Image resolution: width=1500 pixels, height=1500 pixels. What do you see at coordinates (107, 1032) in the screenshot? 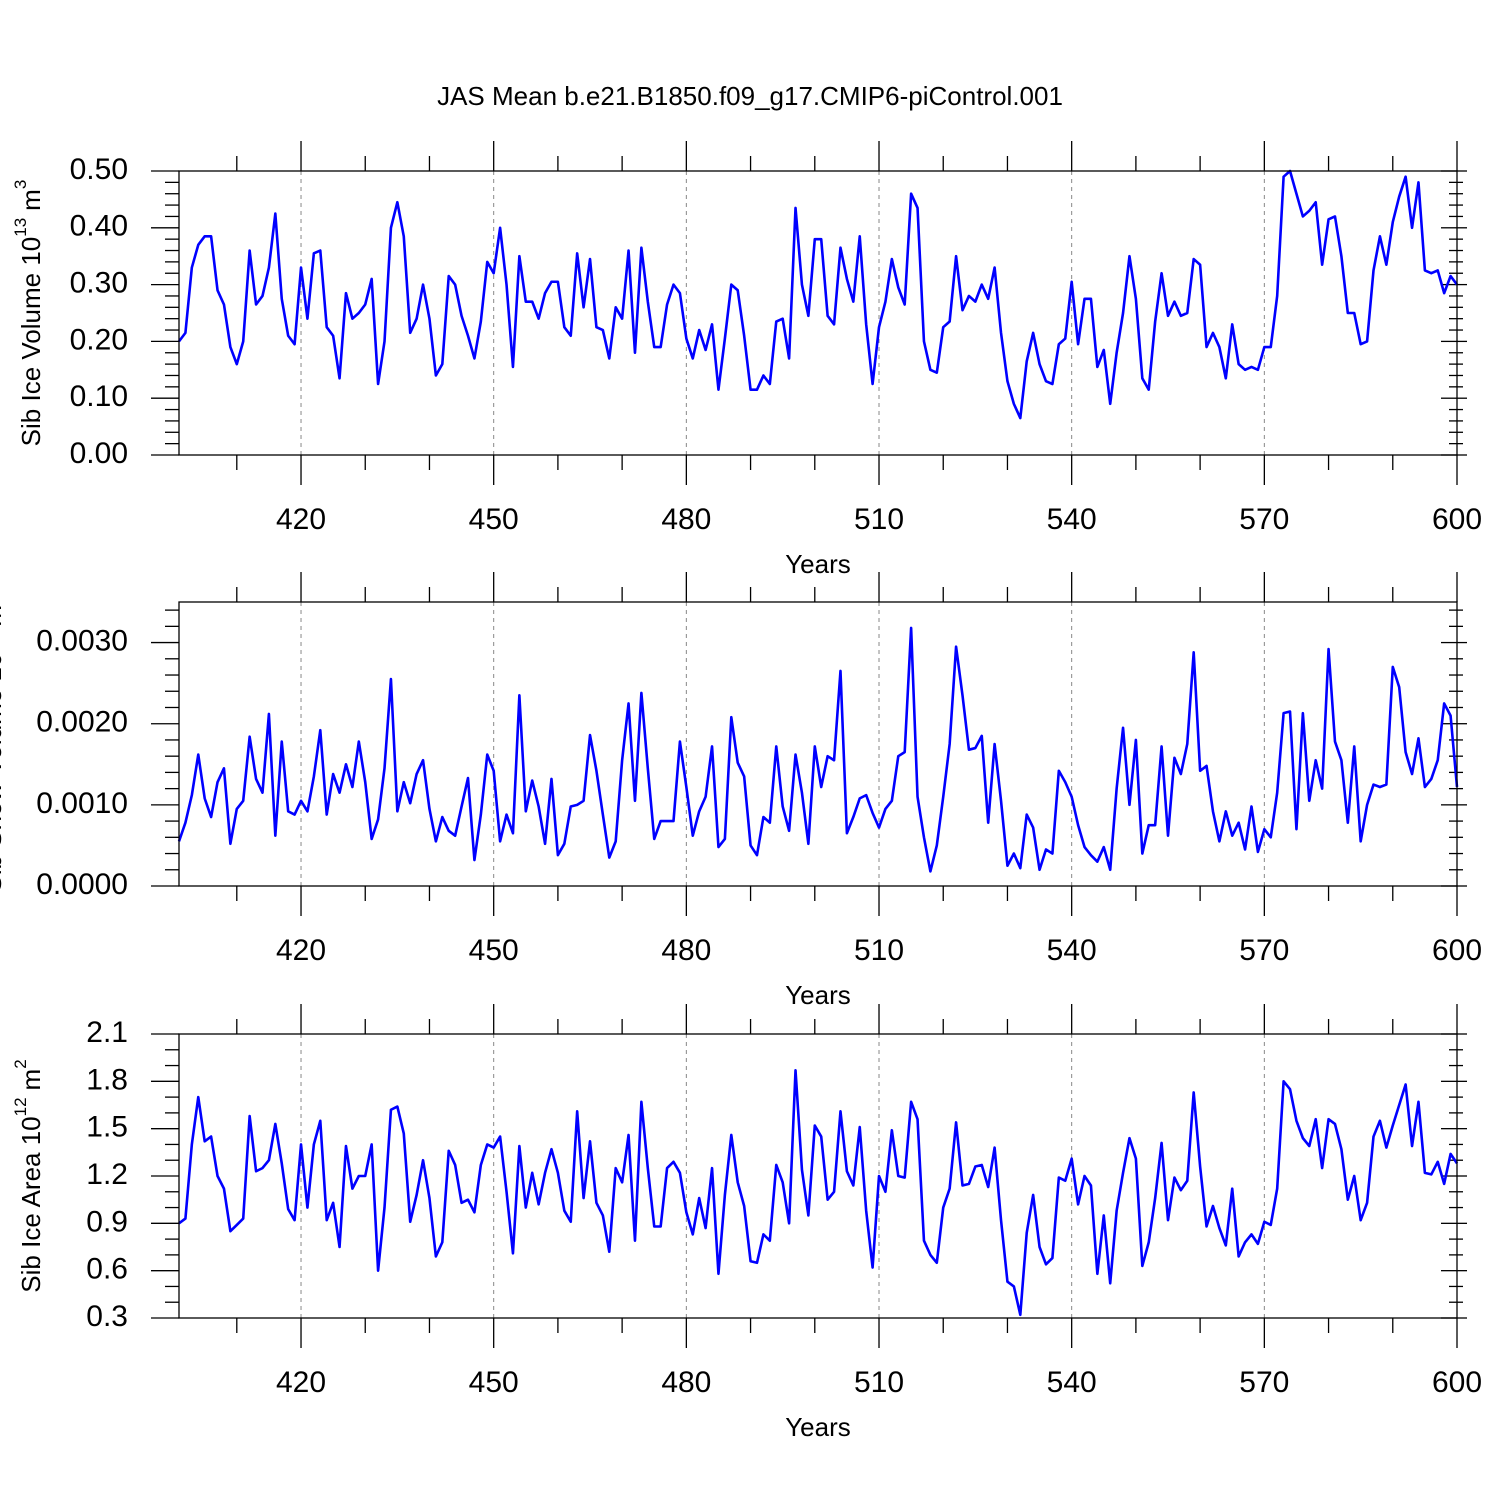
I see `y-tick-label: 2.1` at bounding box center [107, 1032].